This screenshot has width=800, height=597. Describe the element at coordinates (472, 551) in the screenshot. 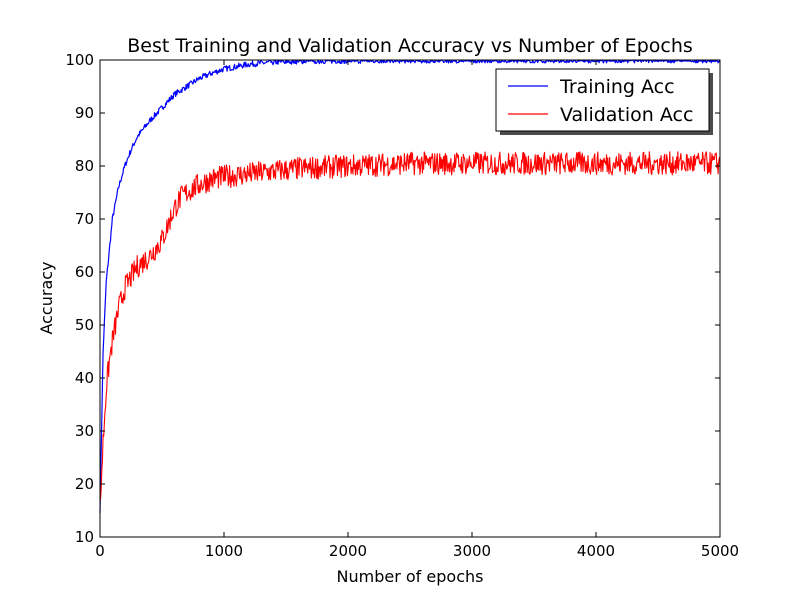

I see `x-tick-label: 3000` at that location.